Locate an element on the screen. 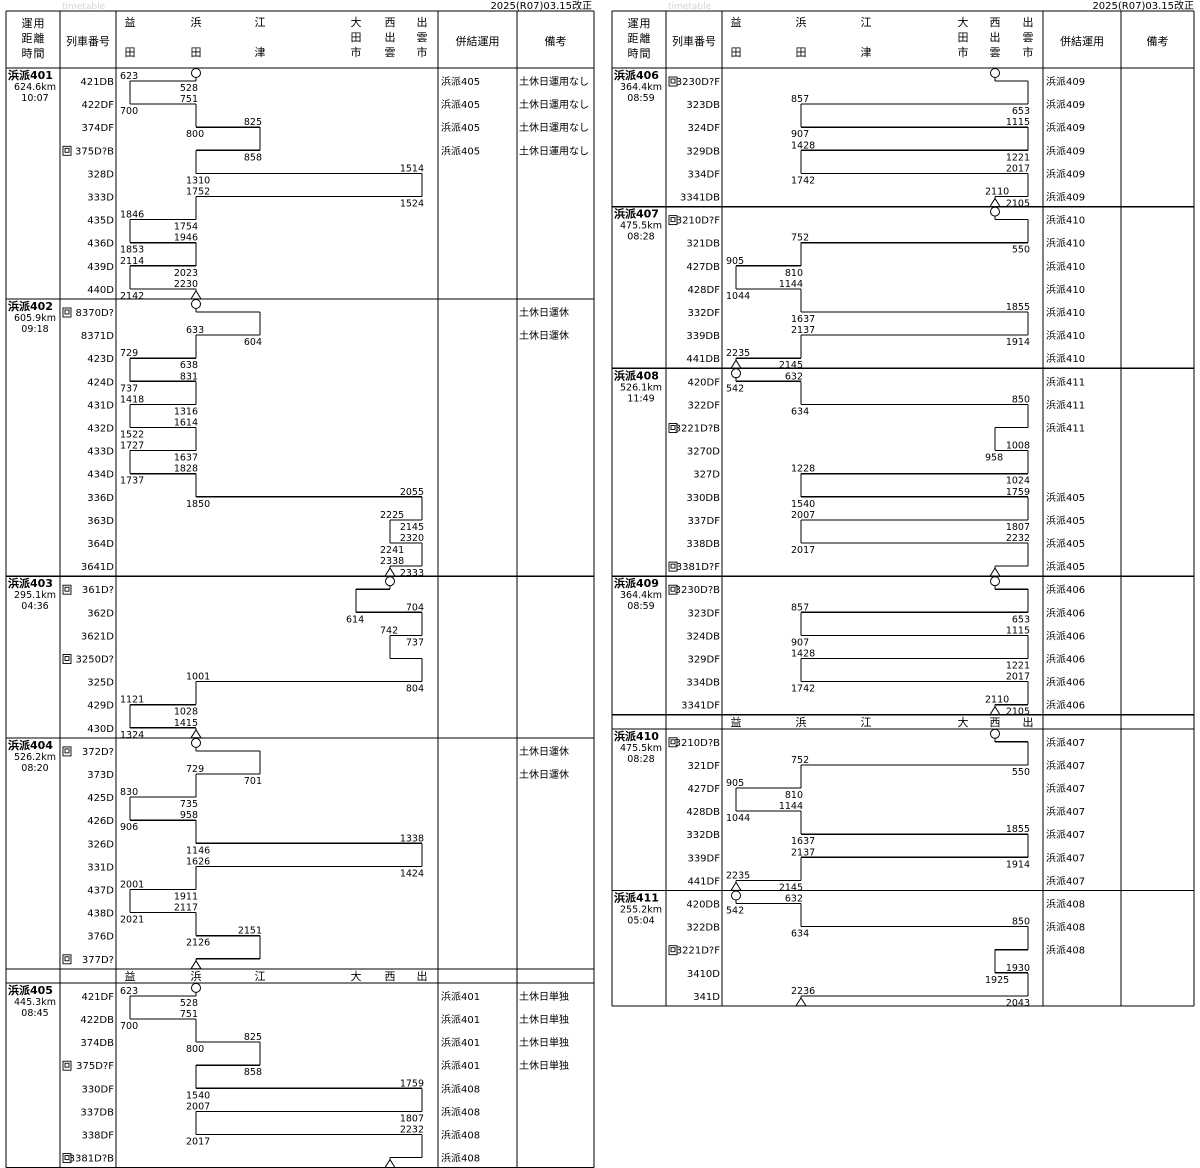  departure-time: 1742 is located at coordinates (803, 180).